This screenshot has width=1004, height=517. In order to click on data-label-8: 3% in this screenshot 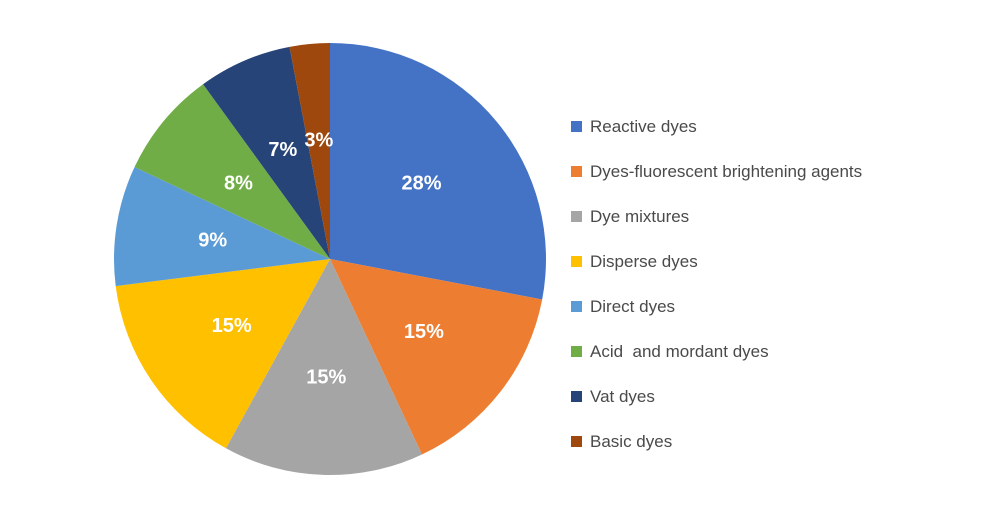, I will do `click(318, 141)`.